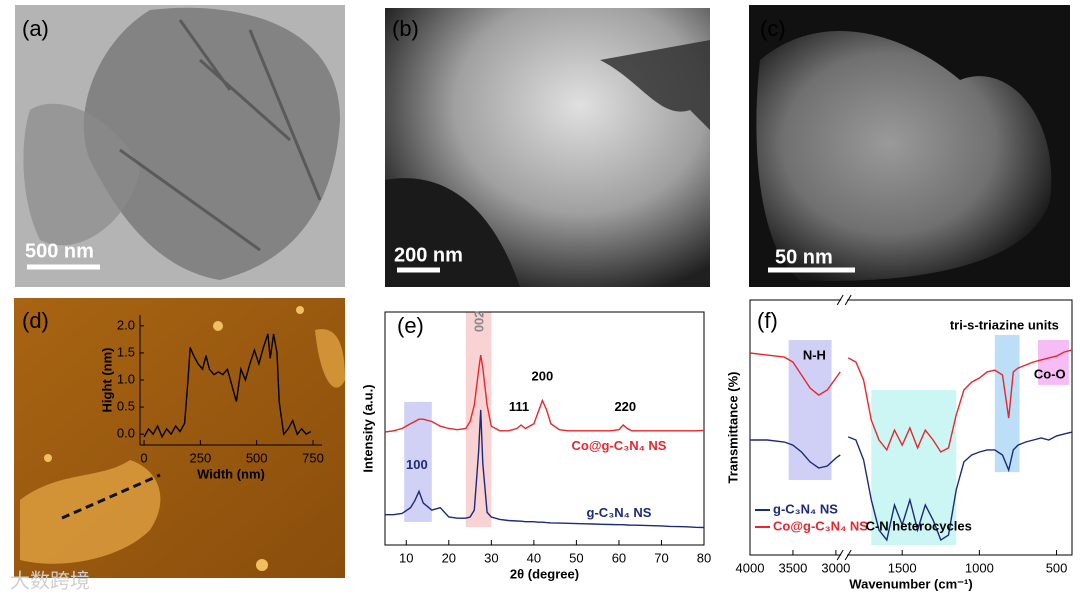  Describe the element at coordinates (313, 457) in the screenshot. I see `x-tick-label: 750` at that location.